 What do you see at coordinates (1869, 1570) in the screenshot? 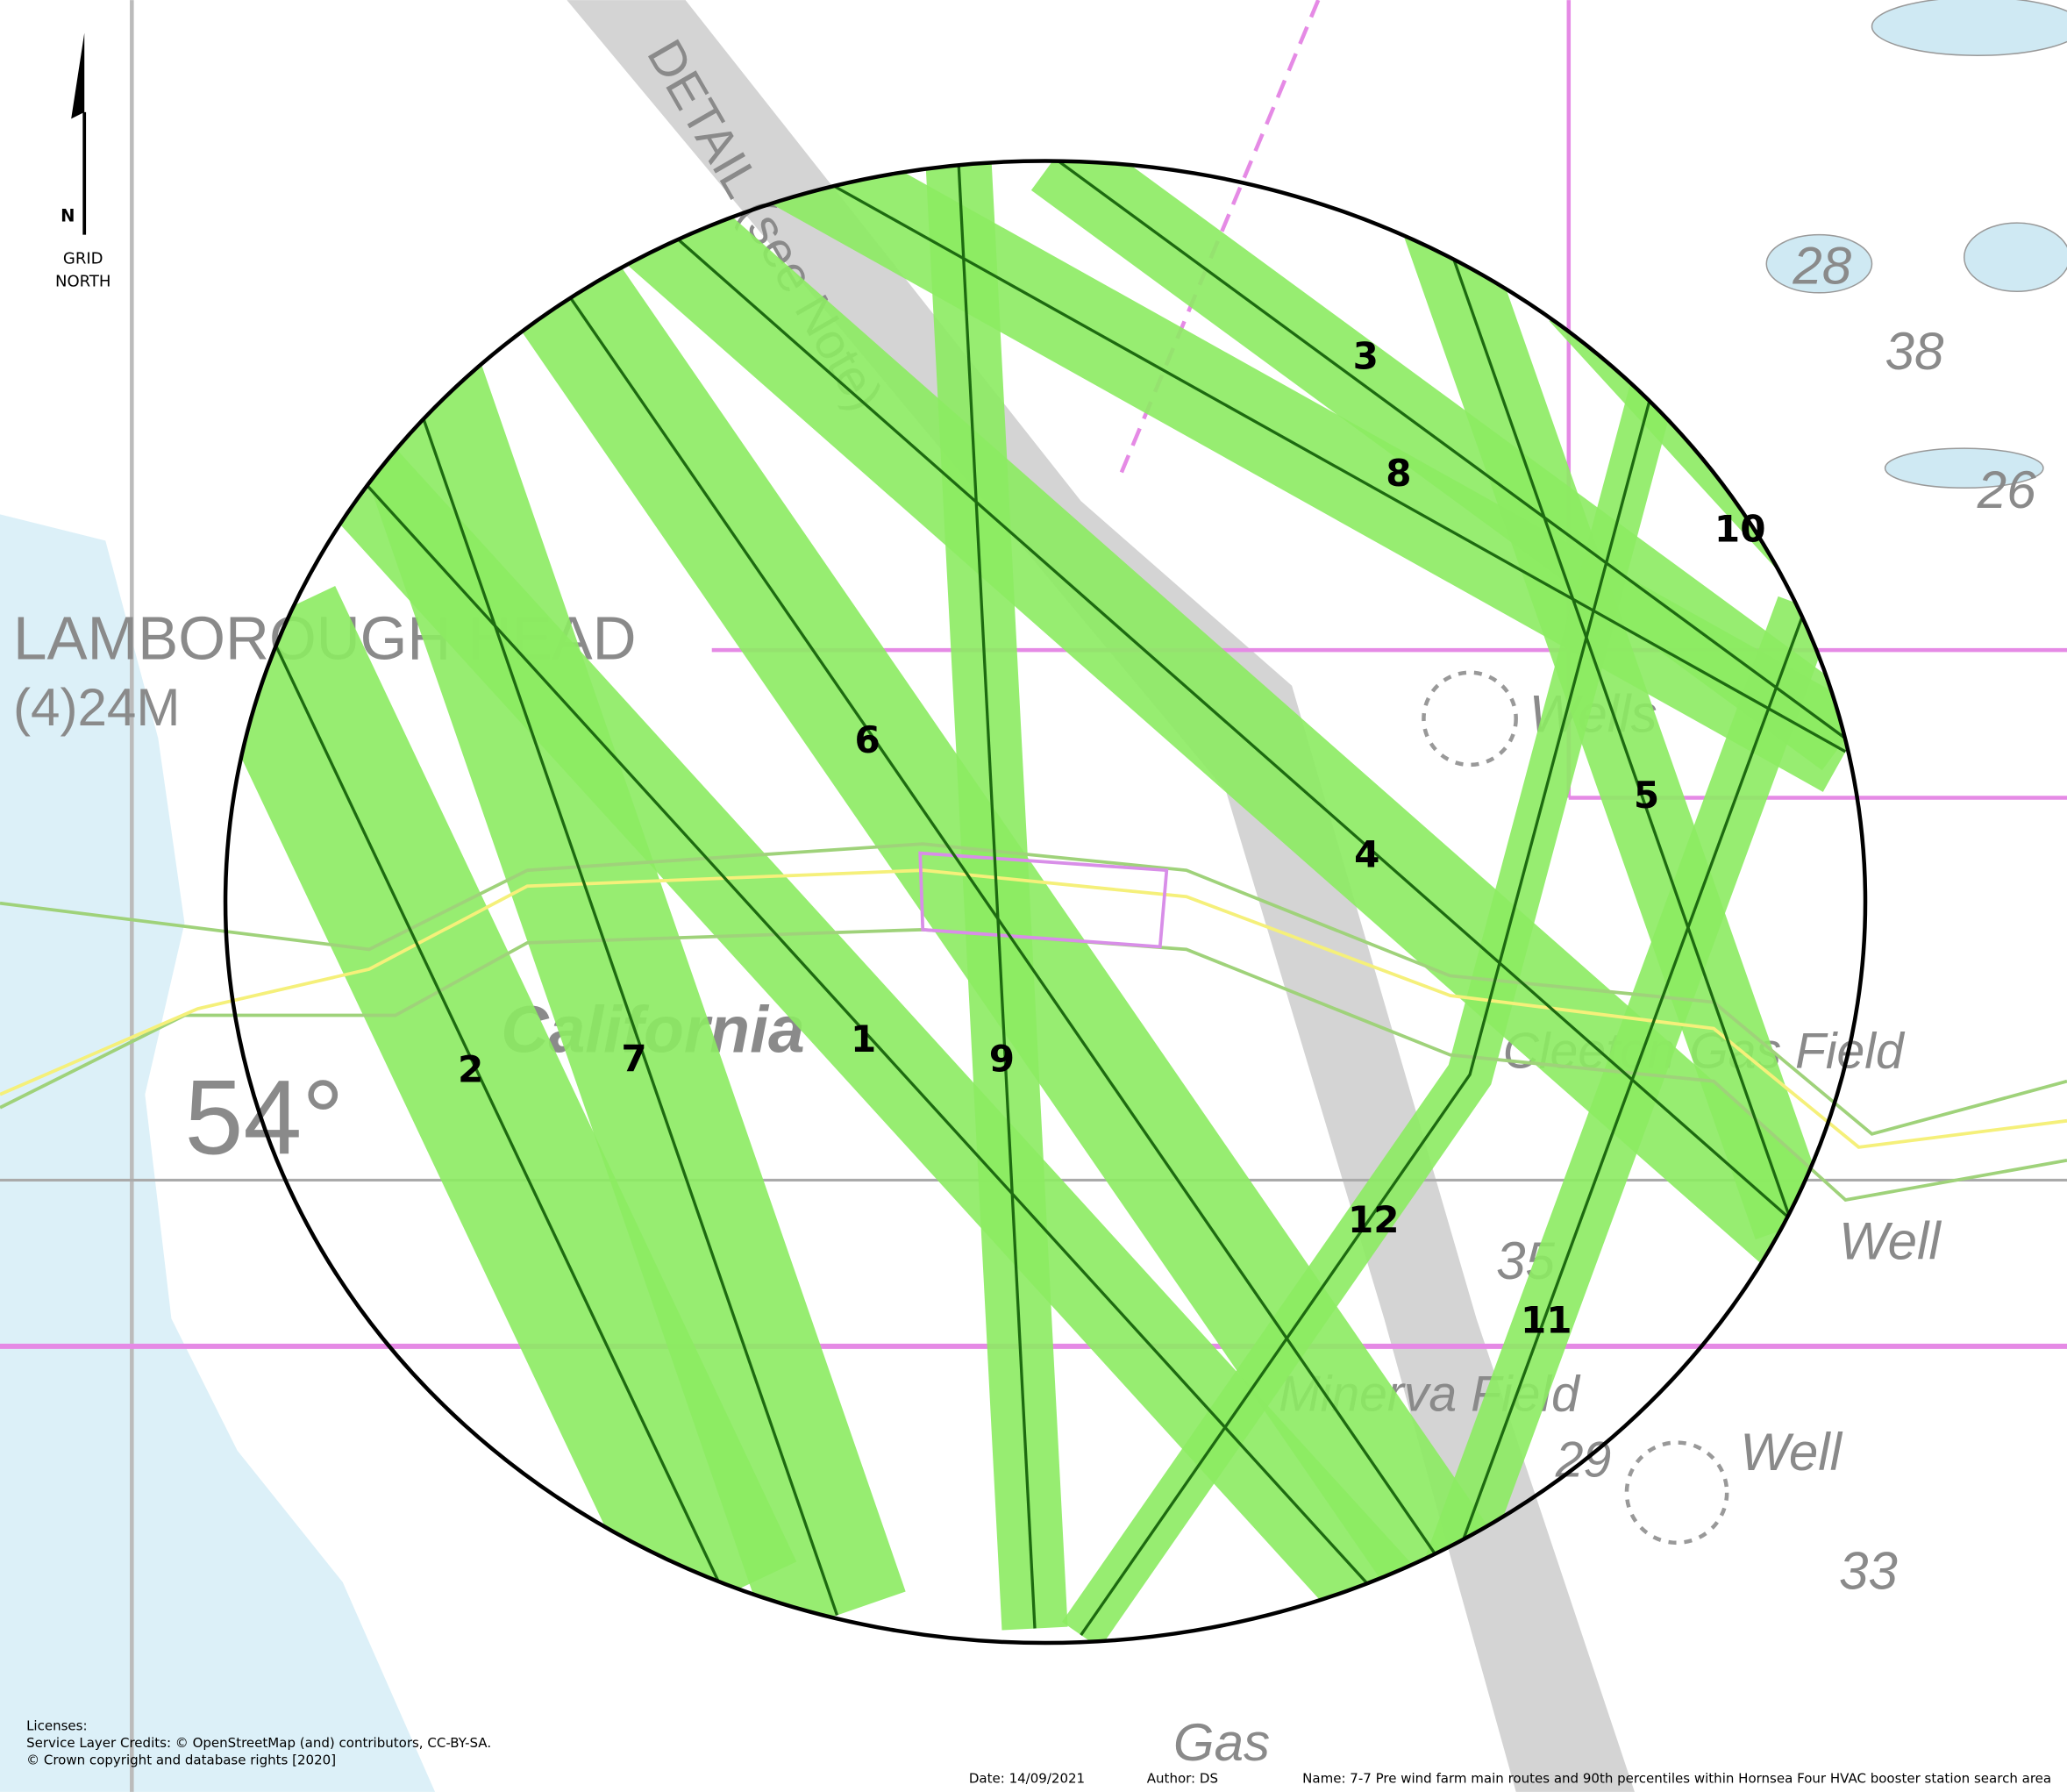
I see `depth-label: 33` at bounding box center [1869, 1570].